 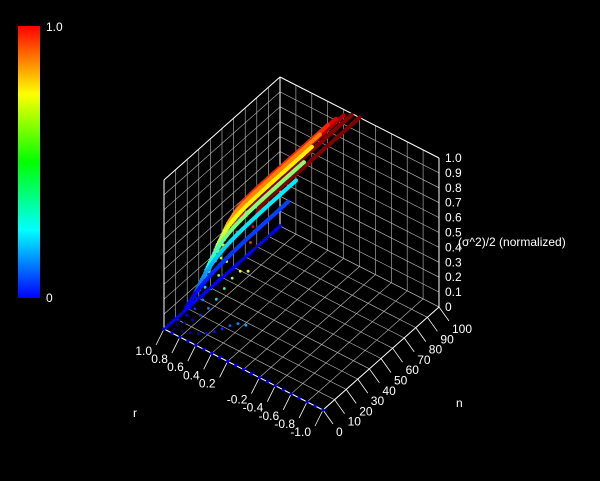 What do you see at coordinates (366, 411) in the screenshot?
I see `y-tick-label: 20` at bounding box center [366, 411].